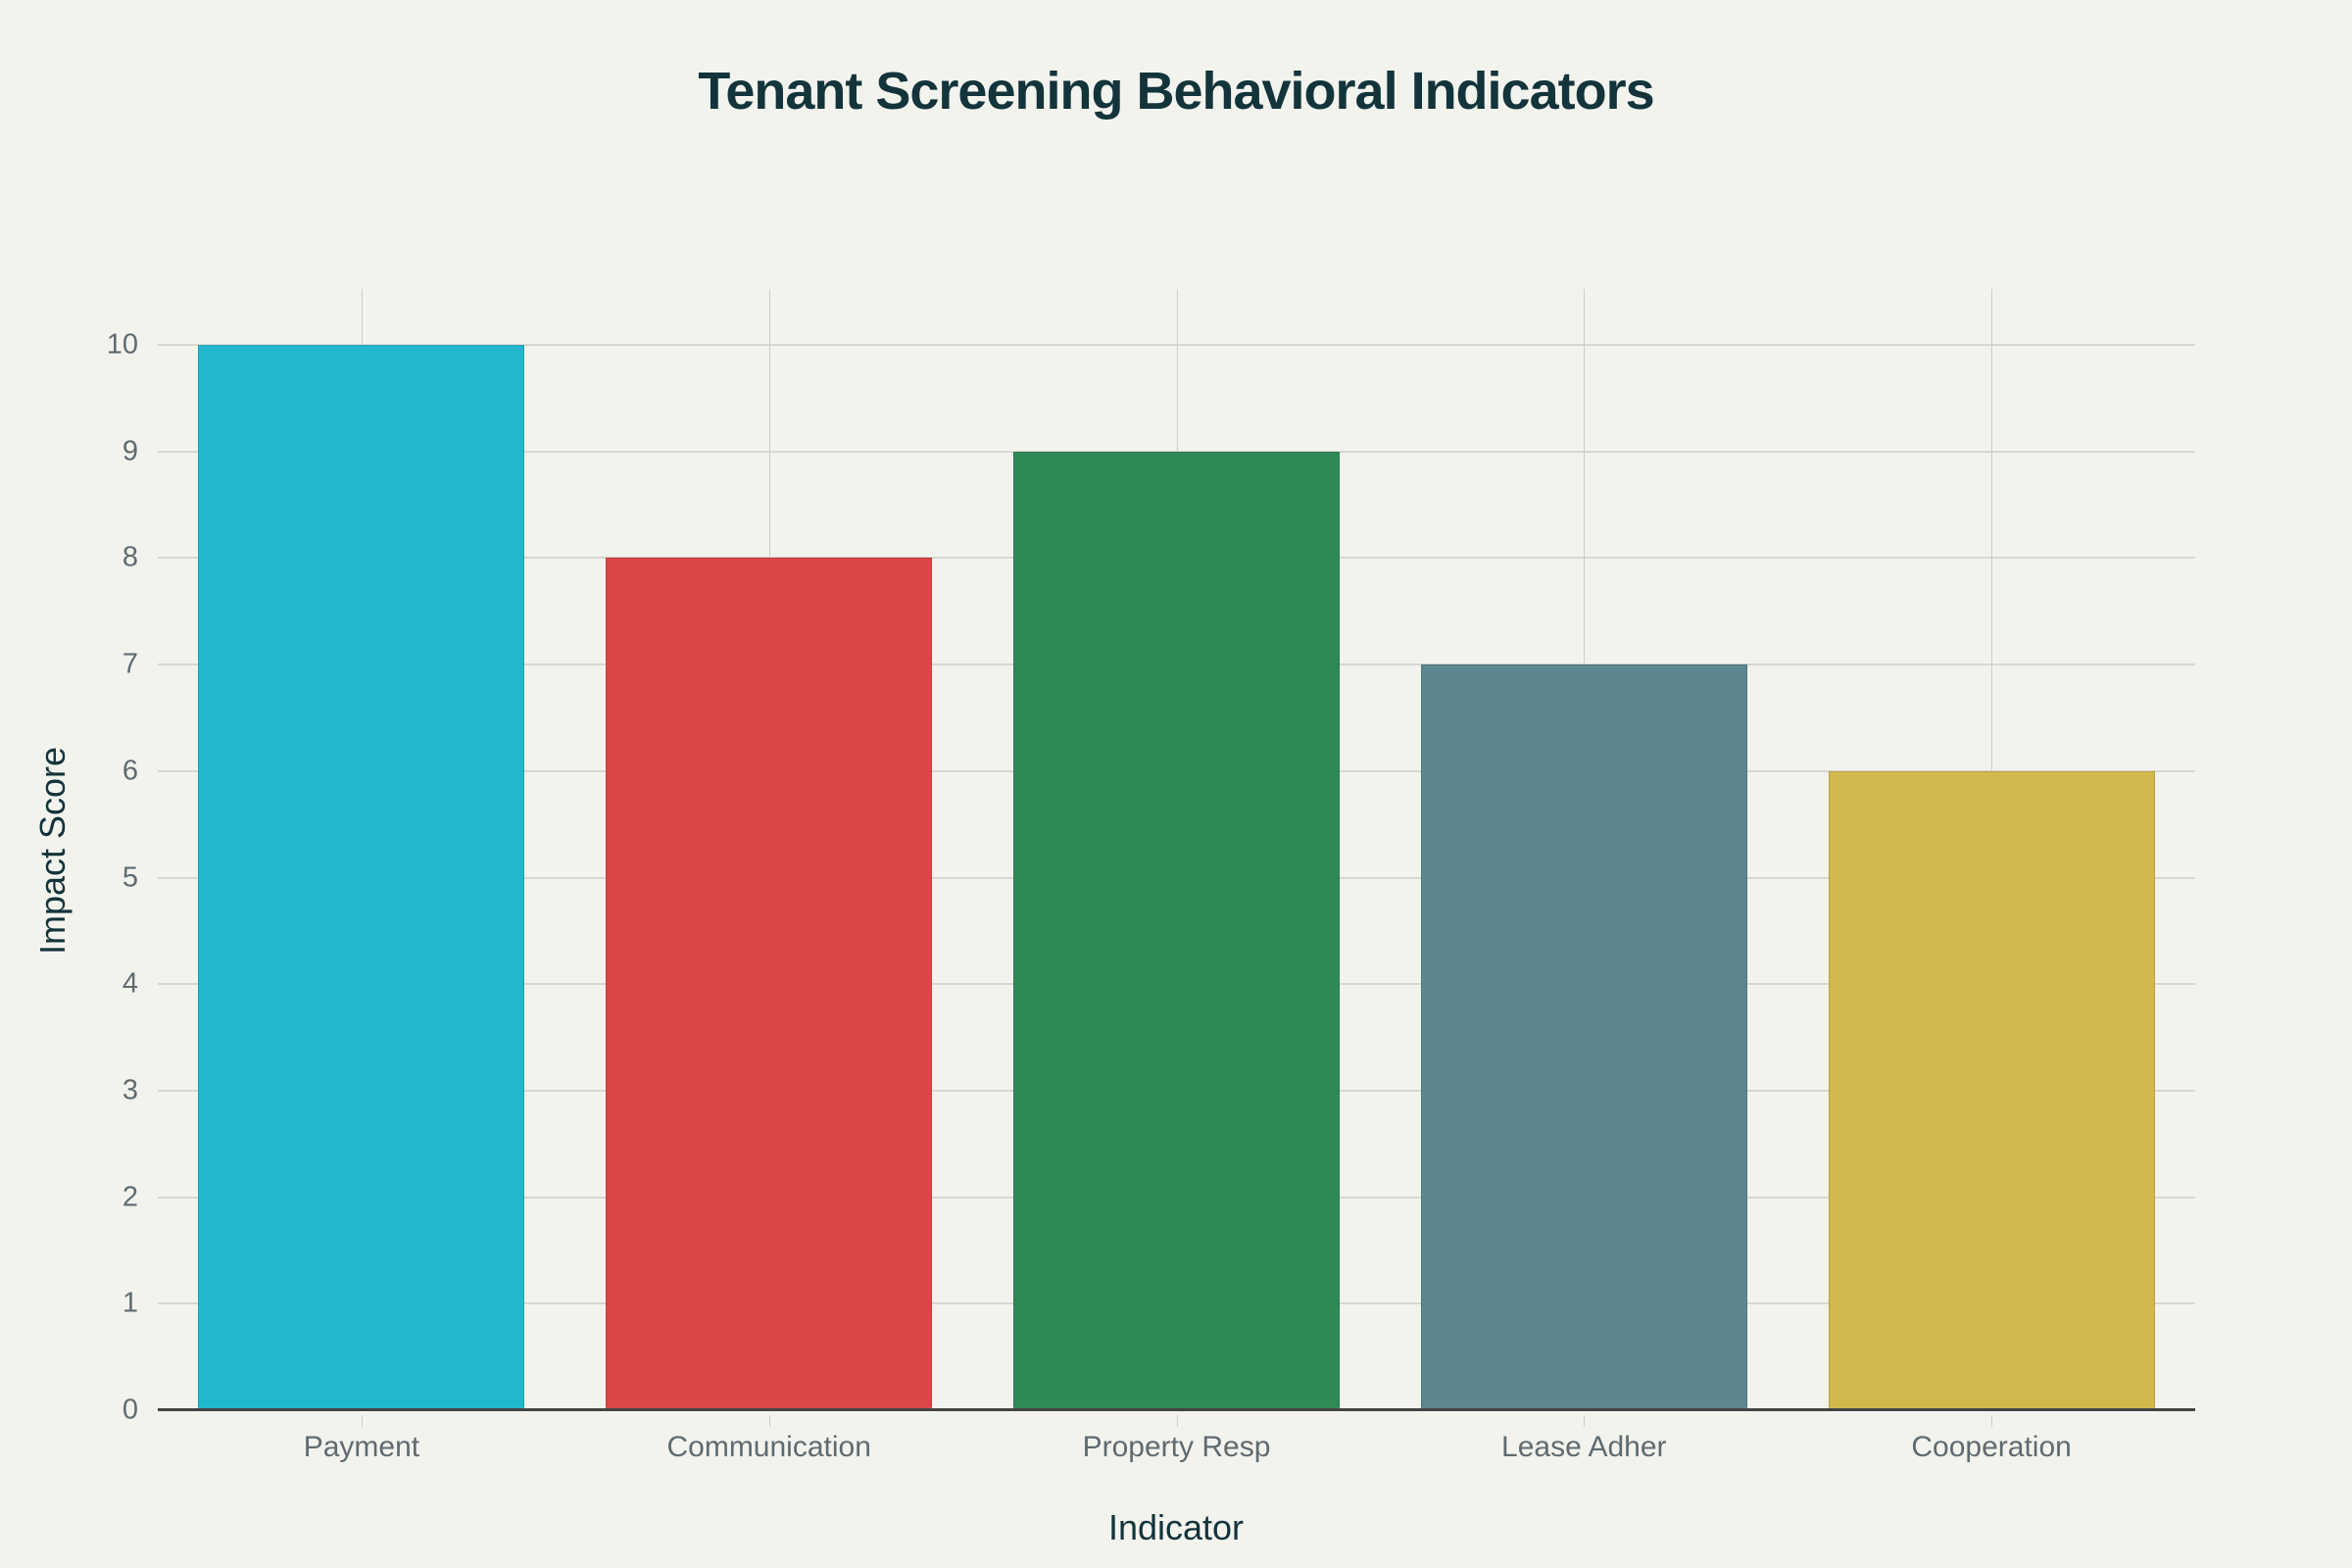 The height and width of the screenshot is (1568, 2352). I want to click on y-tick-label: 6, so click(130, 771).